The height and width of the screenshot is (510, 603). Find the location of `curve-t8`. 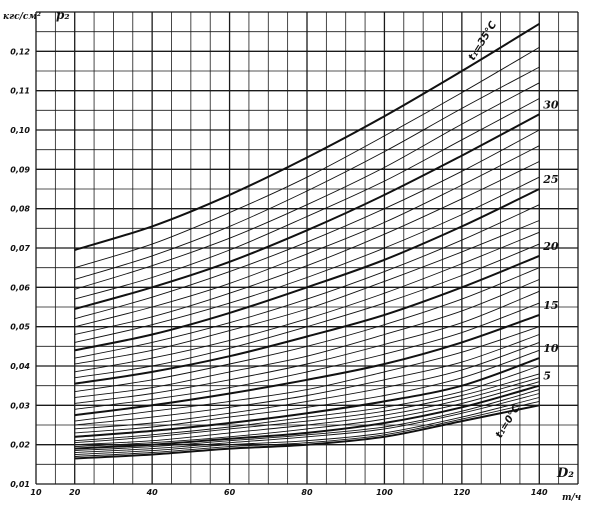

curve-t8 is located at coordinates (307, 408).